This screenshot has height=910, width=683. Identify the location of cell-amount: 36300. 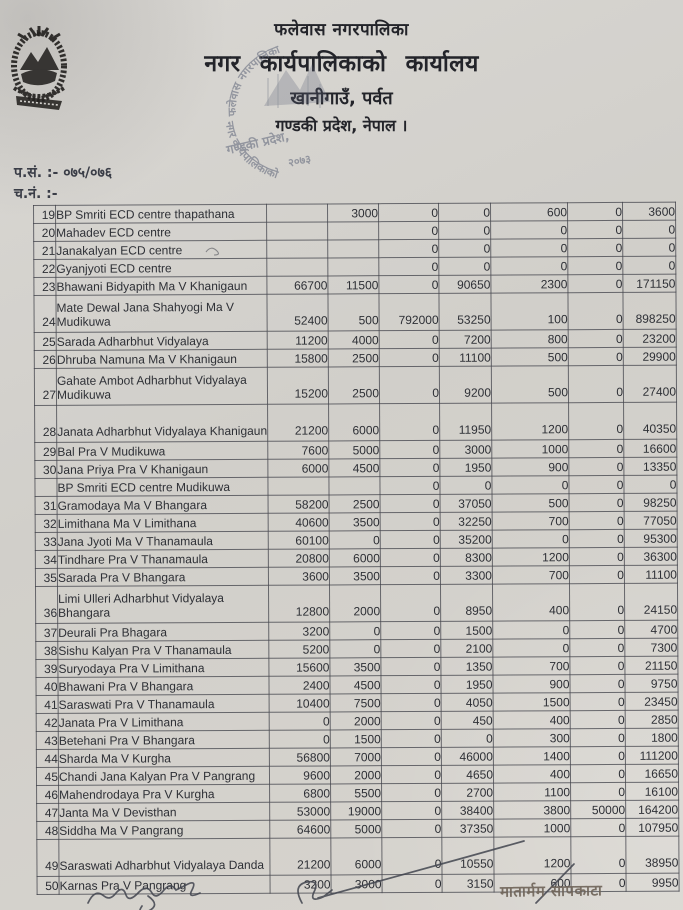
(651, 556).